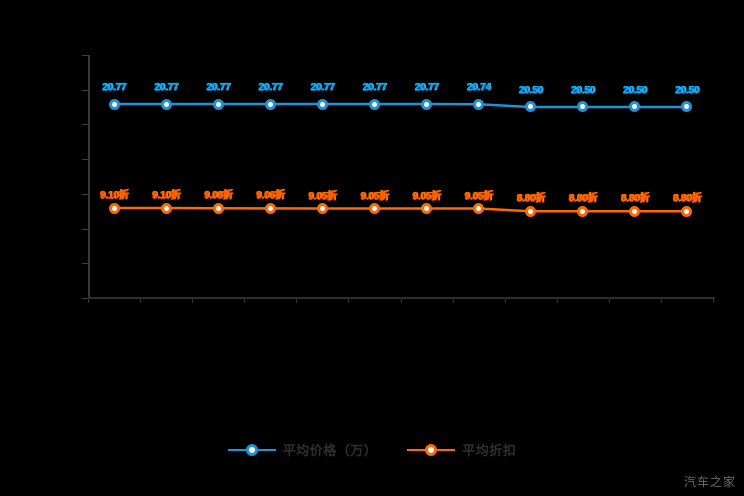 The image size is (744, 496). I want to click on line-series-discount, so click(400, 209).